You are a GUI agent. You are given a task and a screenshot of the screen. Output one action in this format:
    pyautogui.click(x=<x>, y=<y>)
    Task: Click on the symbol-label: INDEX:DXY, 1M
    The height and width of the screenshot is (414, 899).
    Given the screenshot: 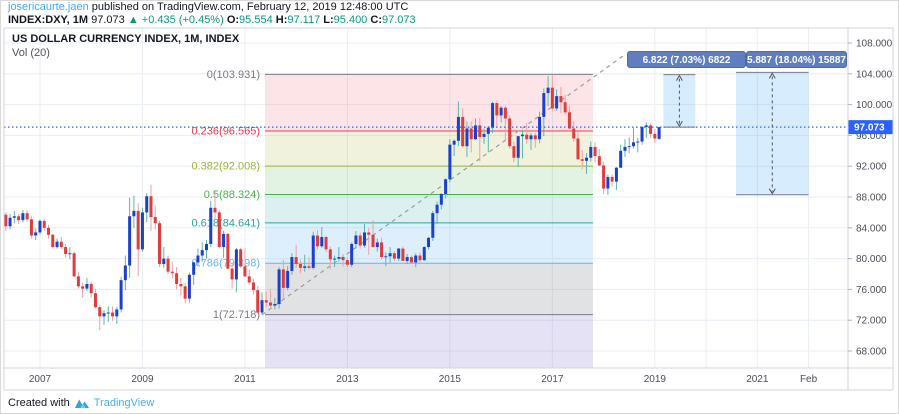 What is the action you would take?
    pyautogui.click(x=48, y=20)
    